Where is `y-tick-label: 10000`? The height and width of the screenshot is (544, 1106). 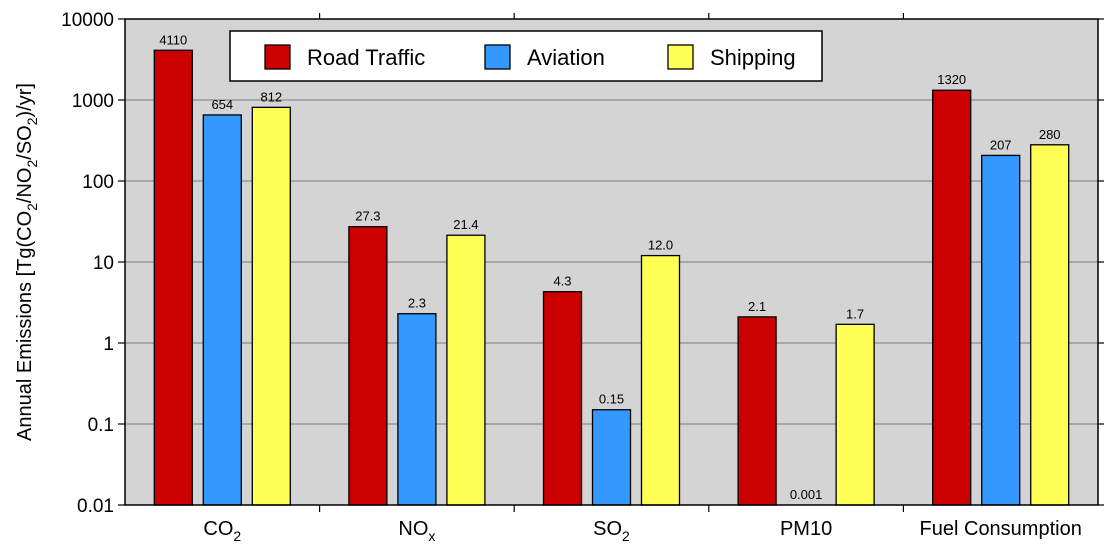
y-tick-label: 10000 is located at coordinates (87, 20).